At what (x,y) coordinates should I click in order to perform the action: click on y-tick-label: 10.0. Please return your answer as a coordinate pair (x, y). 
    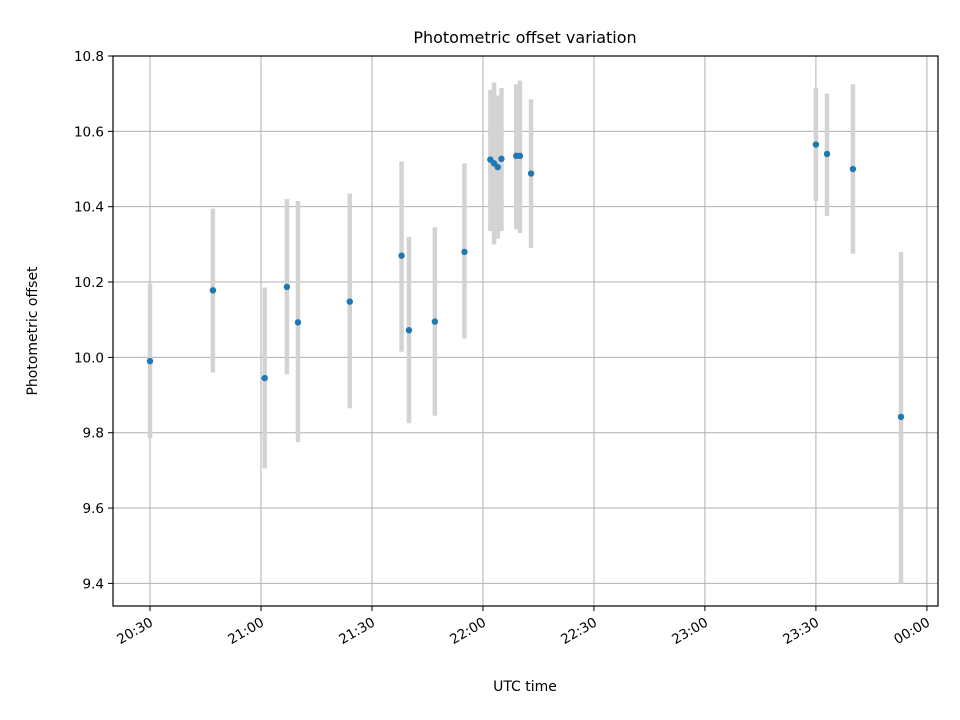
    Looking at the image, I should click on (89, 358).